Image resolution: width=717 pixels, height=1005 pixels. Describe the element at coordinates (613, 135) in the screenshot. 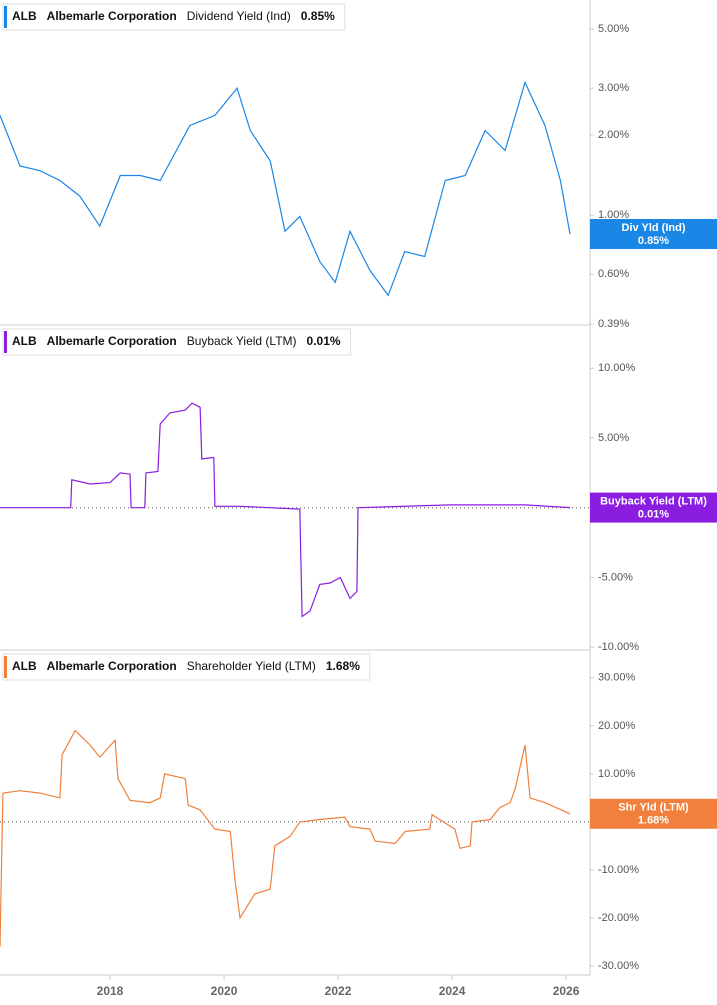

I see `y-tick-label: 2.00%` at that location.